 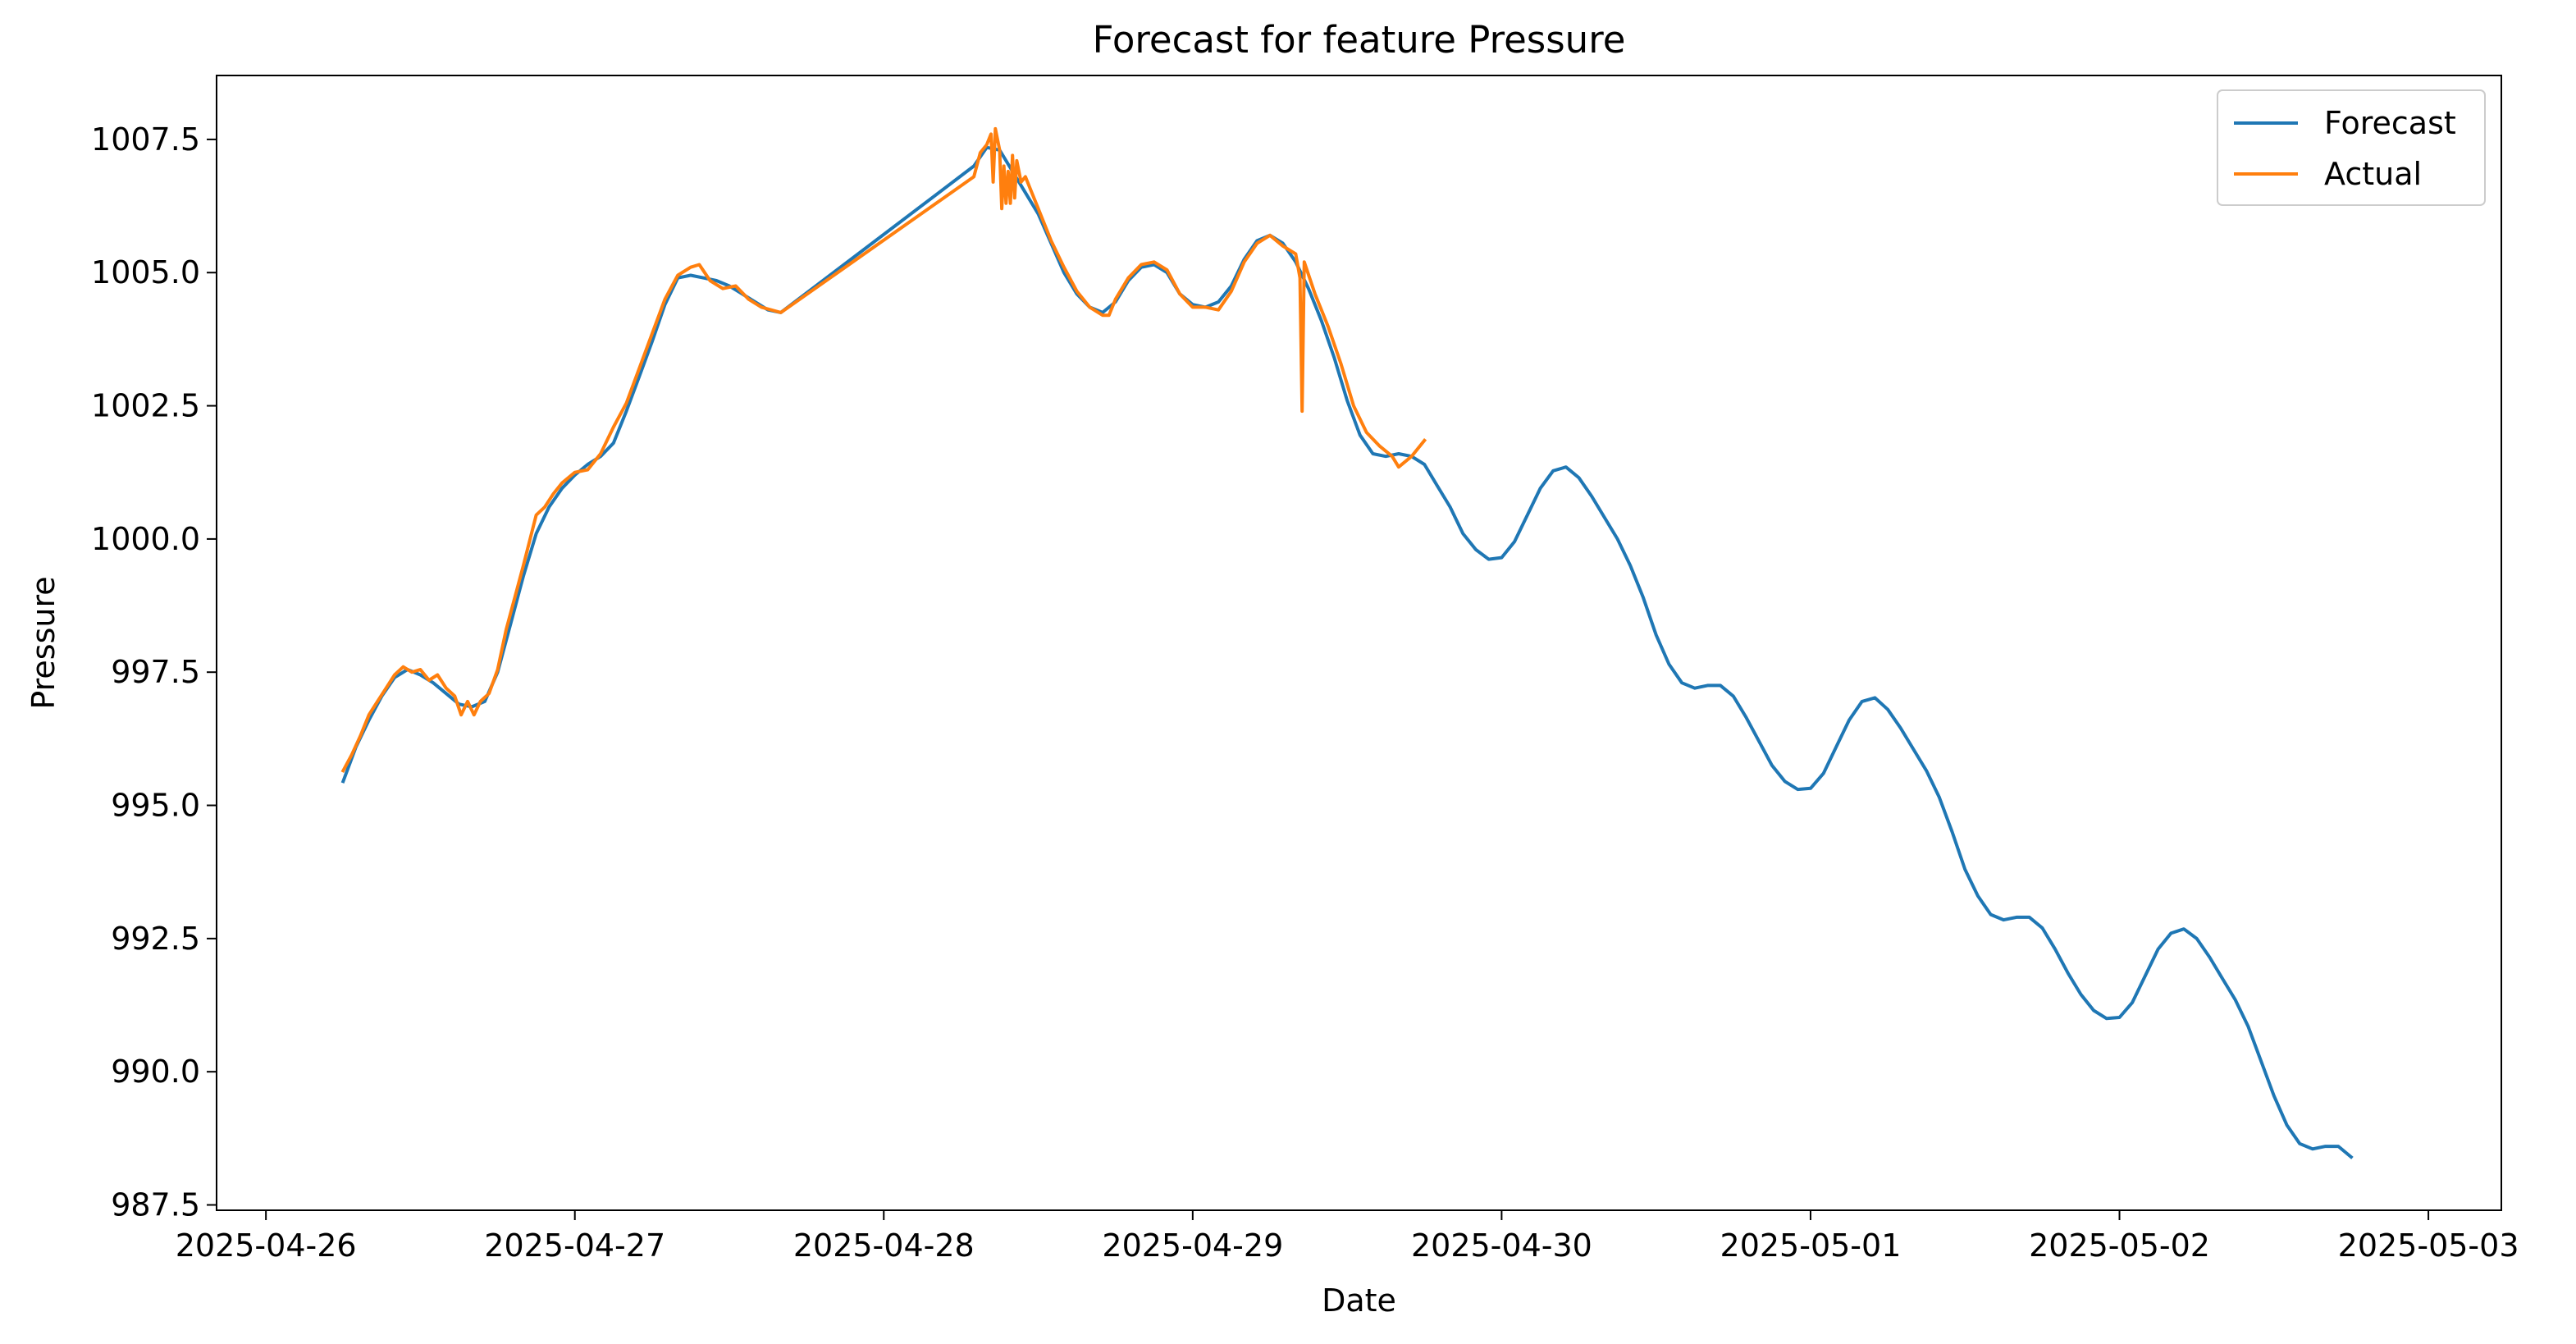 What do you see at coordinates (266, 1245) in the screenshot?
I see `x-tick-label: 2025-04-26` at bounding box center [266, 1245].